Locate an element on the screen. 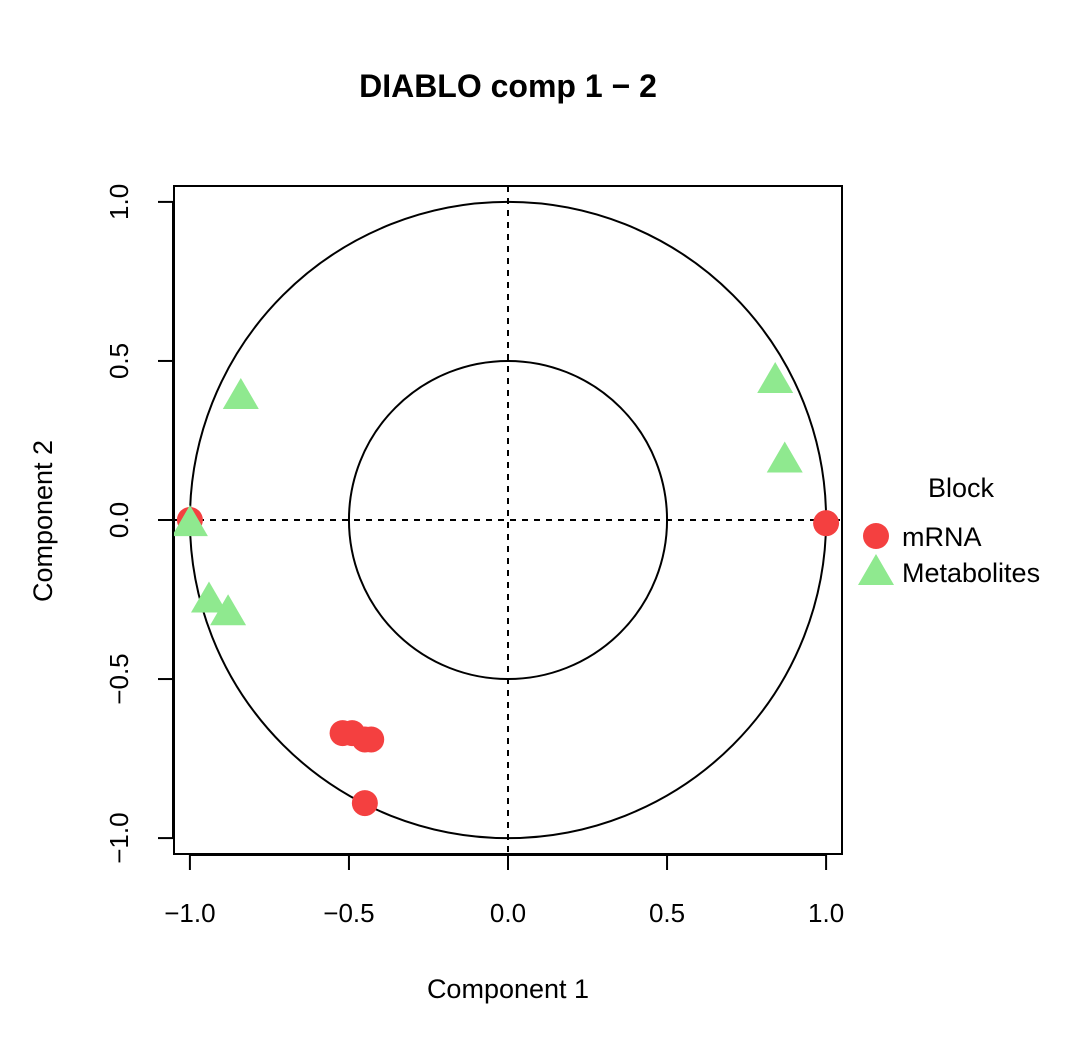  x-tick-label: 0.5 is located at coordinates (667, 913).